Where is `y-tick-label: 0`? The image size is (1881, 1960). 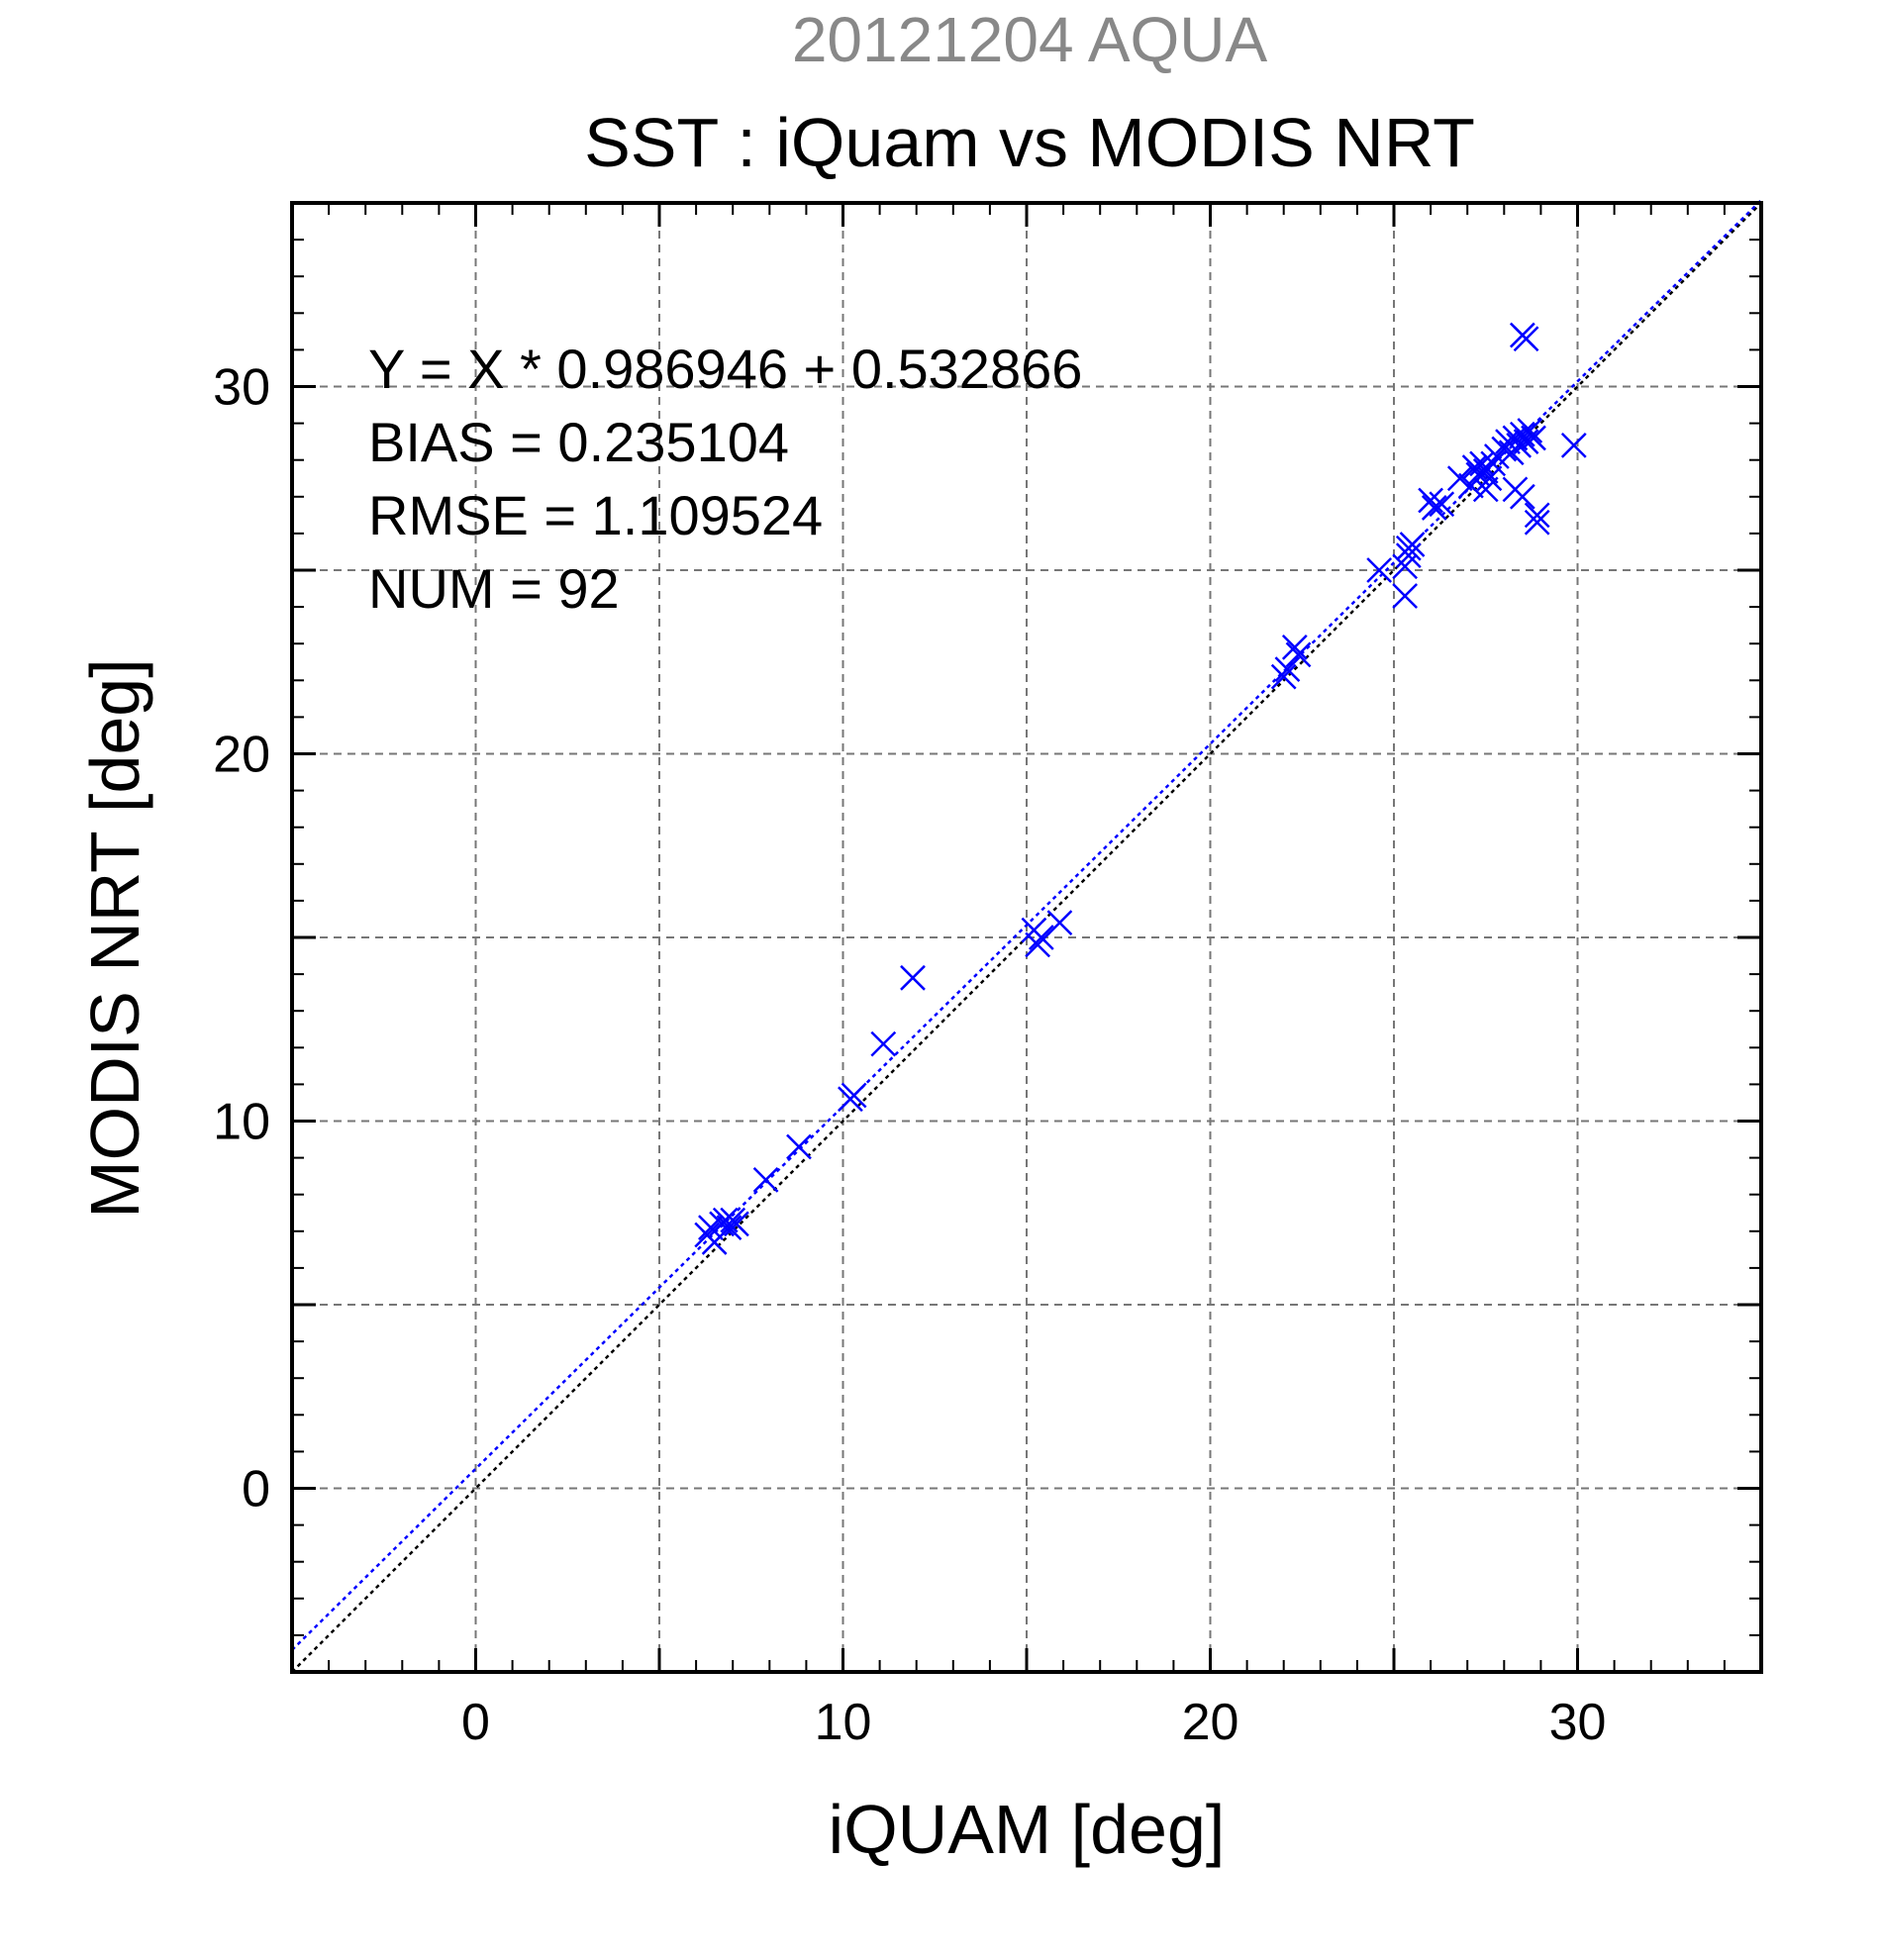 y-tick-label: 0 is located at coordinates (256, 1490).